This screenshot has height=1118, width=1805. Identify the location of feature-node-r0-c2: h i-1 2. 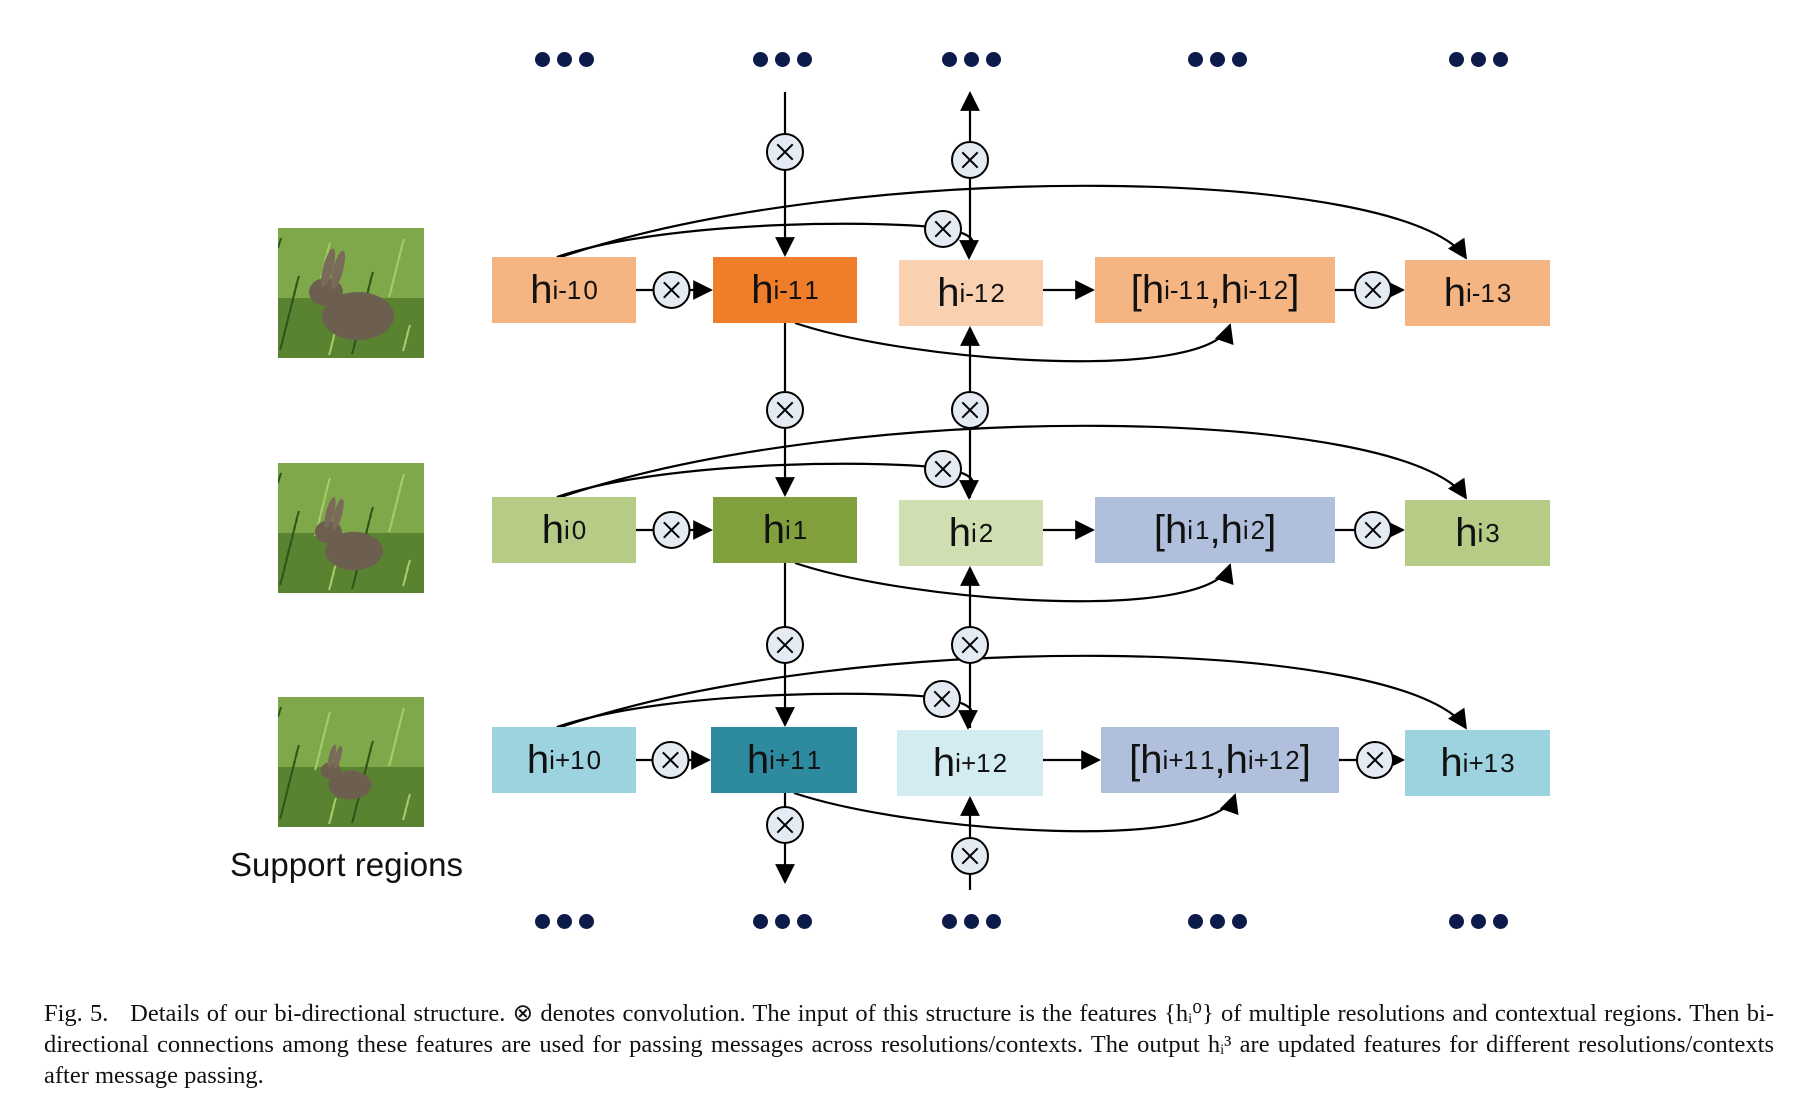
(971, 293).